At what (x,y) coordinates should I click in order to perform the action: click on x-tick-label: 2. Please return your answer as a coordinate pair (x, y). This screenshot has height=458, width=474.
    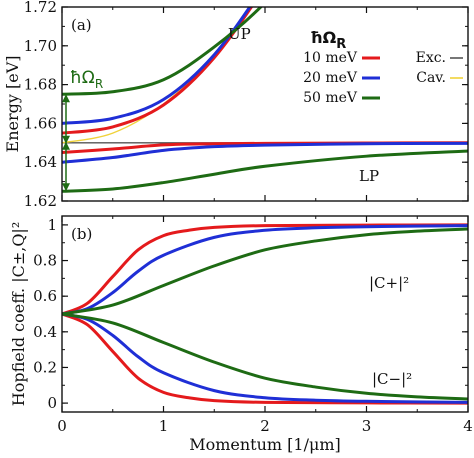
    Looking at the image, I should click on (265, 426).